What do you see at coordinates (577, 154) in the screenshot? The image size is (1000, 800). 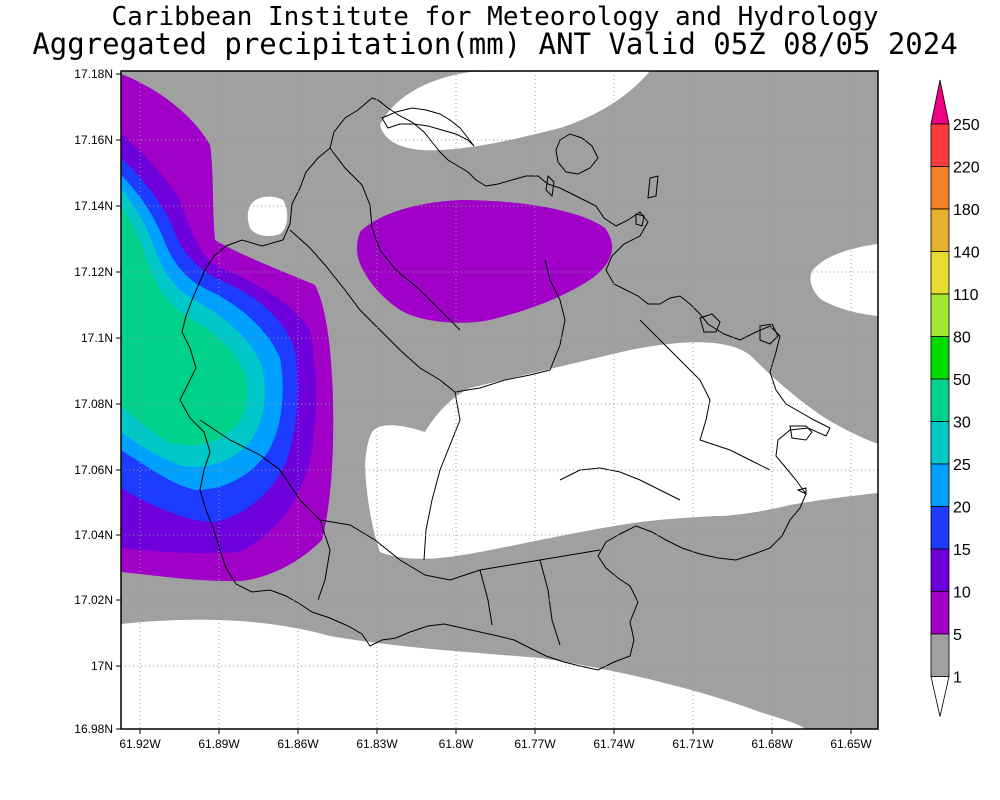 I see `great-bird-island` at bounding box center [577, 154].